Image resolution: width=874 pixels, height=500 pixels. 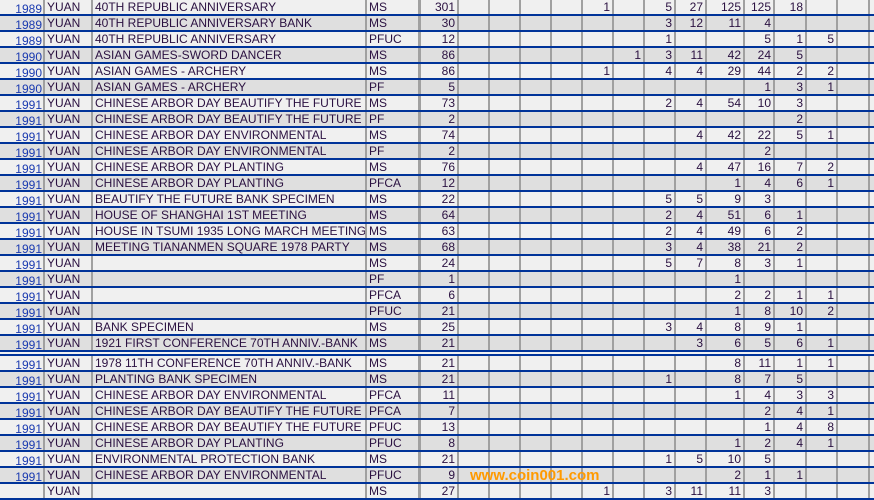 What do you see at coordinates (22, 491) in the screenshot?
I see `year-link` at bounding box center [22, 491].